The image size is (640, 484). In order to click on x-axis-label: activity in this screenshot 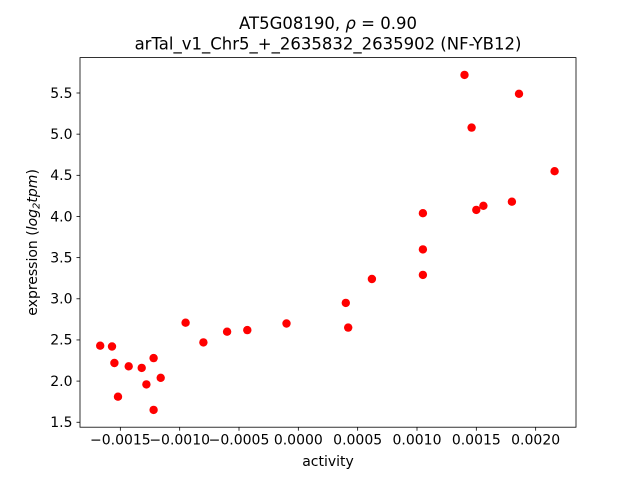, I will do `click(328, 462)`.